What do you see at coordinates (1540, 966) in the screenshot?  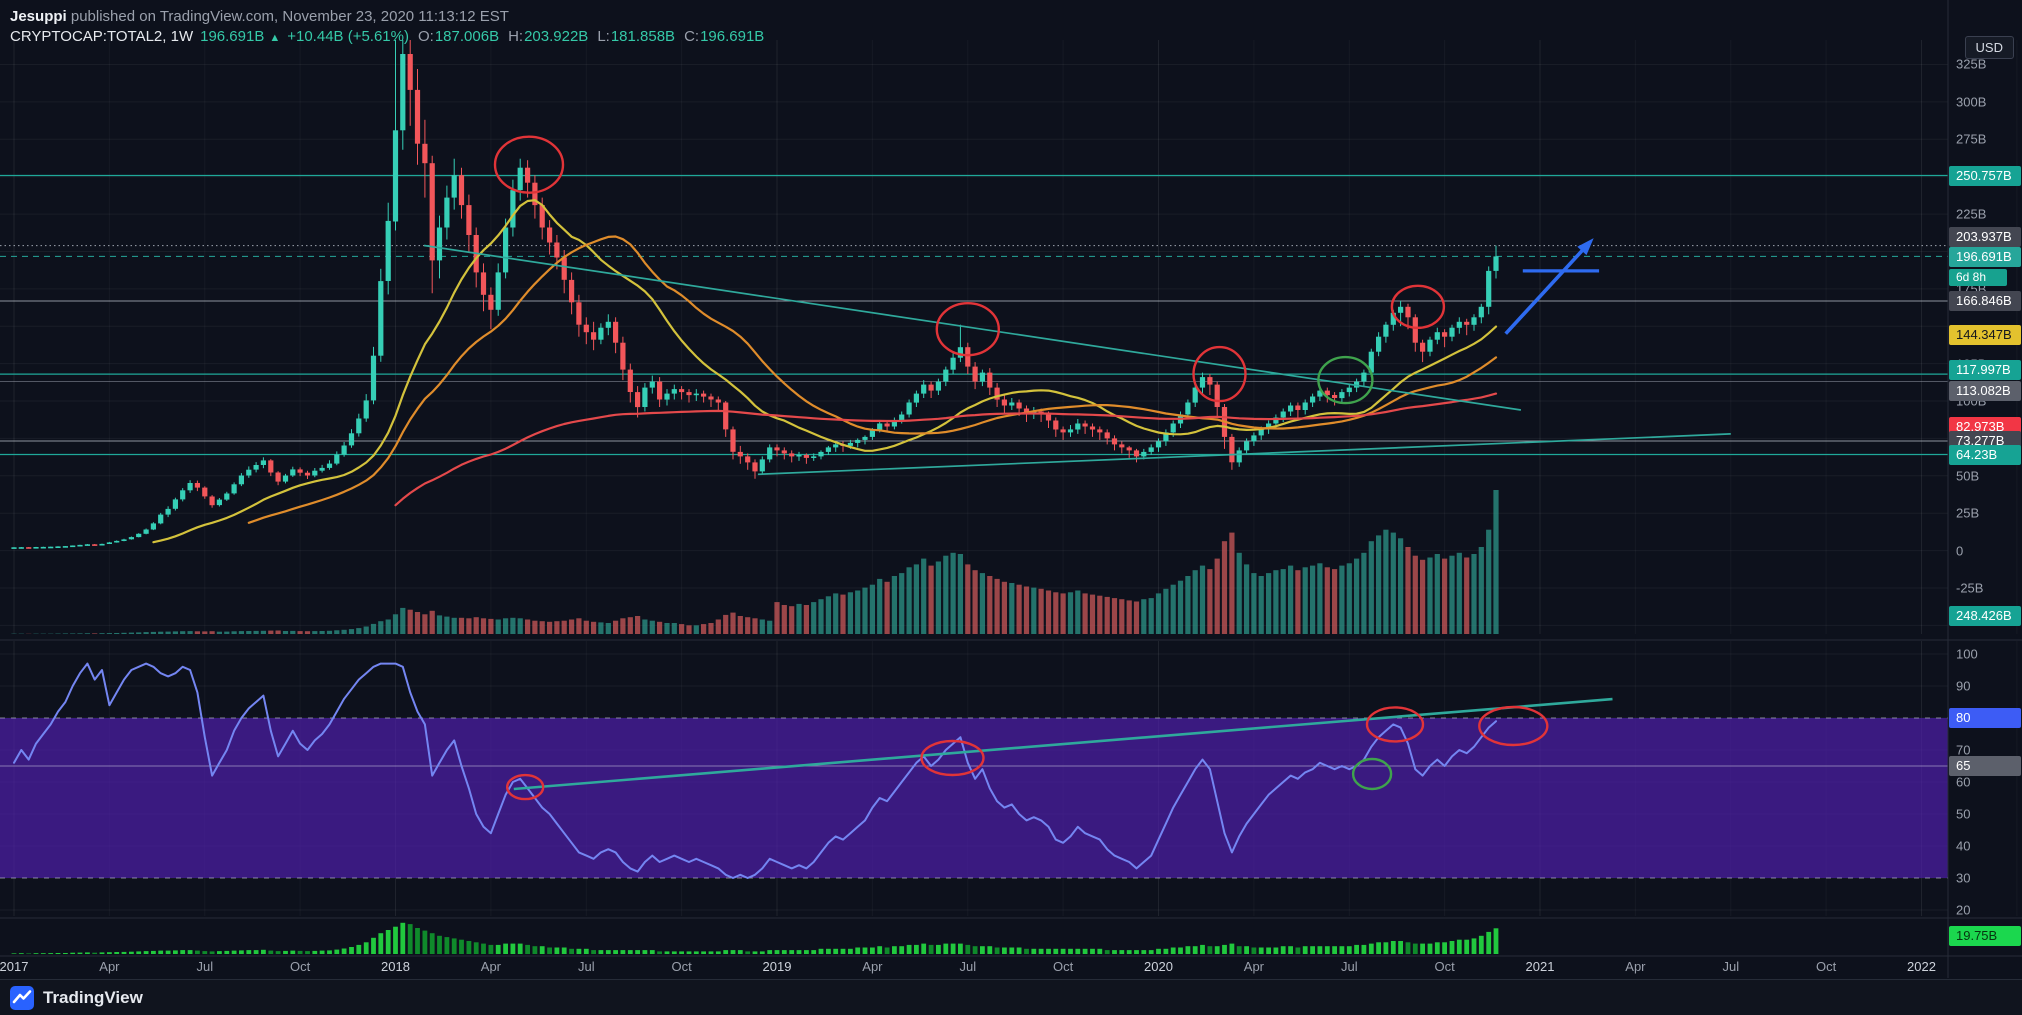 I see `time-label: 2021` at bounding box center [1540, 966].